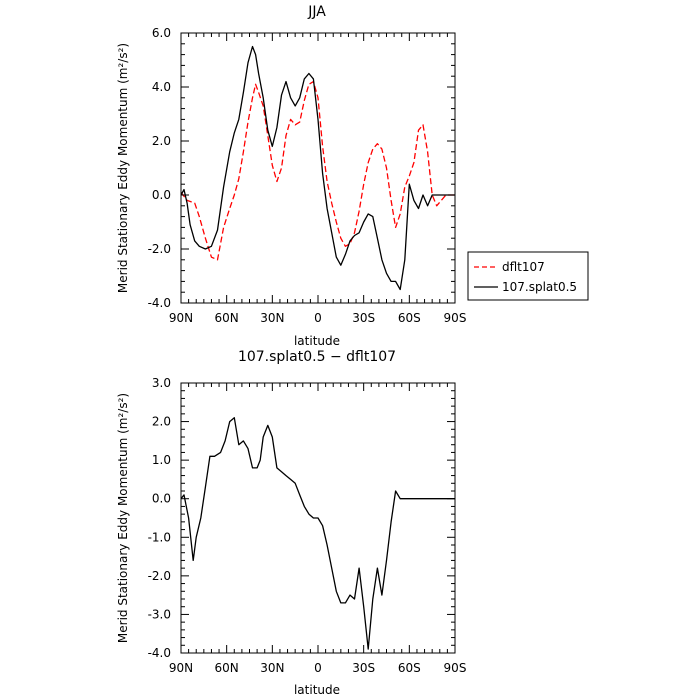  Describe the element at coordinates (123, 168) in the screenshot. I see `top-y-axis-label: Merid Stationary Eddy Momentum (m²/s²)` at that location.